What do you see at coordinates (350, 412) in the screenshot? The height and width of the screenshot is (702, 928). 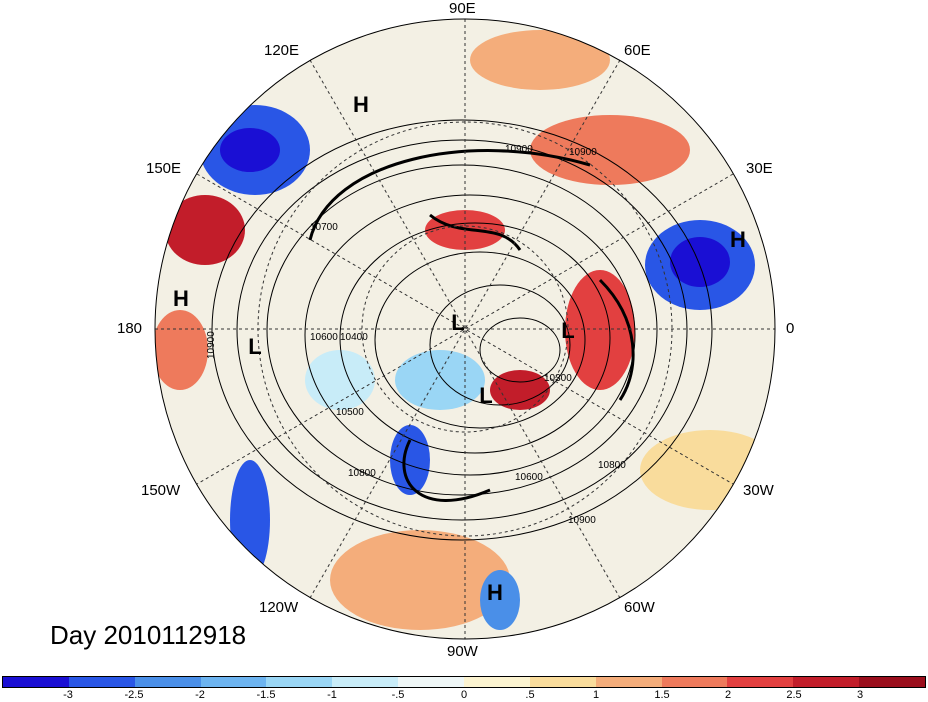 I see `contour-label: 10500` at bounding box center [350, 412].